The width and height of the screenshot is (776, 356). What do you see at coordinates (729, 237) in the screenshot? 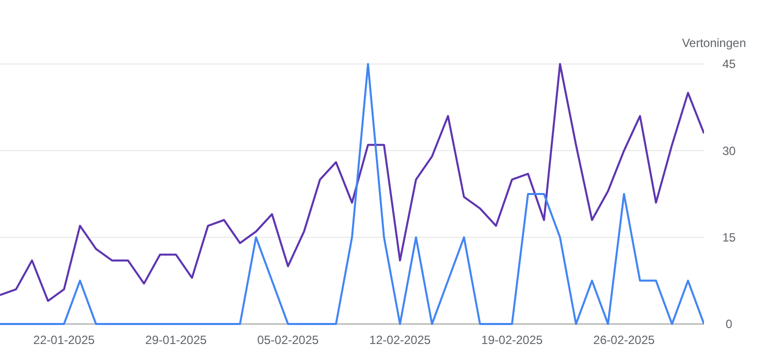
I see `y-tick-label: 15` at bounding box center [729, 237].